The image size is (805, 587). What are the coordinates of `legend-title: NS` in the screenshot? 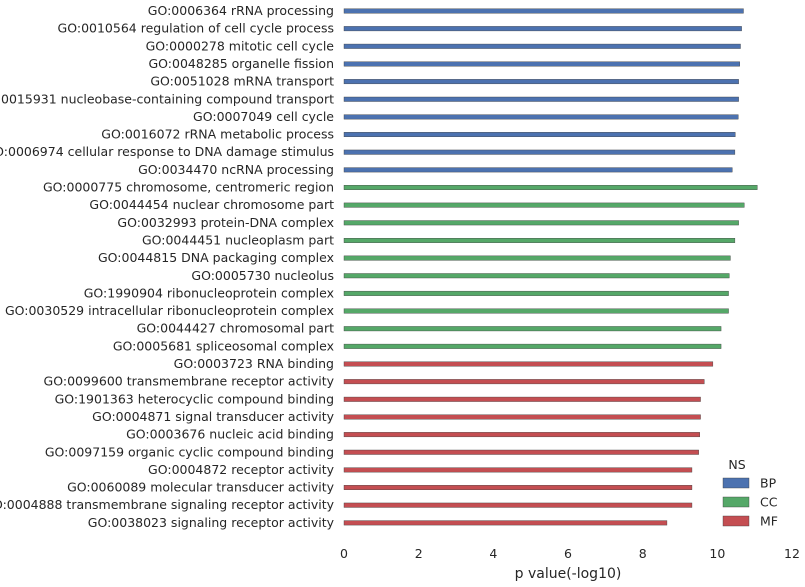 It's located at (736, 464).